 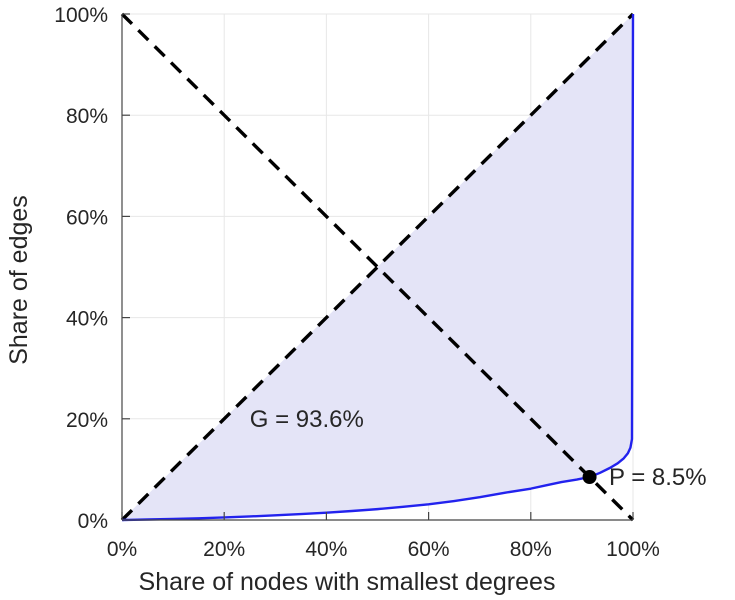 What do you see at coordinates (633, 549) in the screenshot?
I see `x-tick-label: 100%` at bounding box center [633, 549].